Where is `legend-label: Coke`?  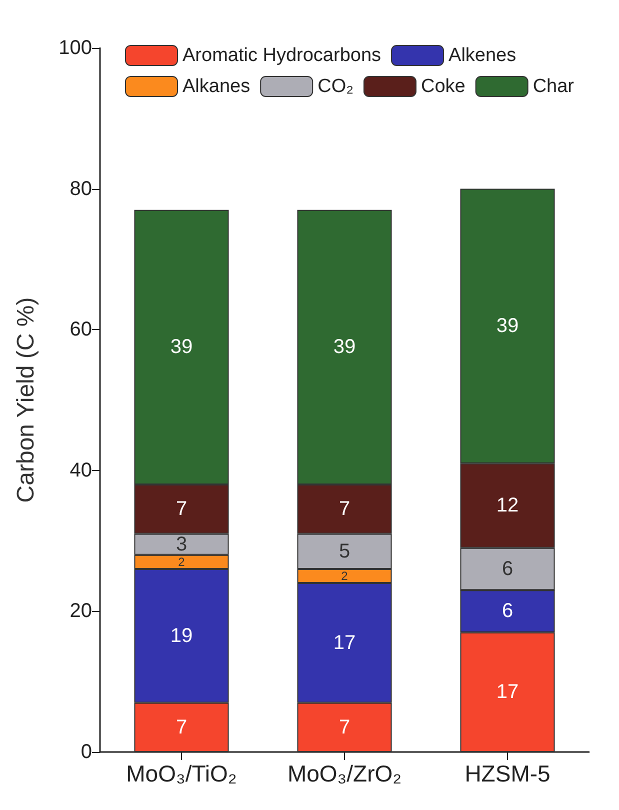 legend-label: Coke is located at coordinates (443, 86).